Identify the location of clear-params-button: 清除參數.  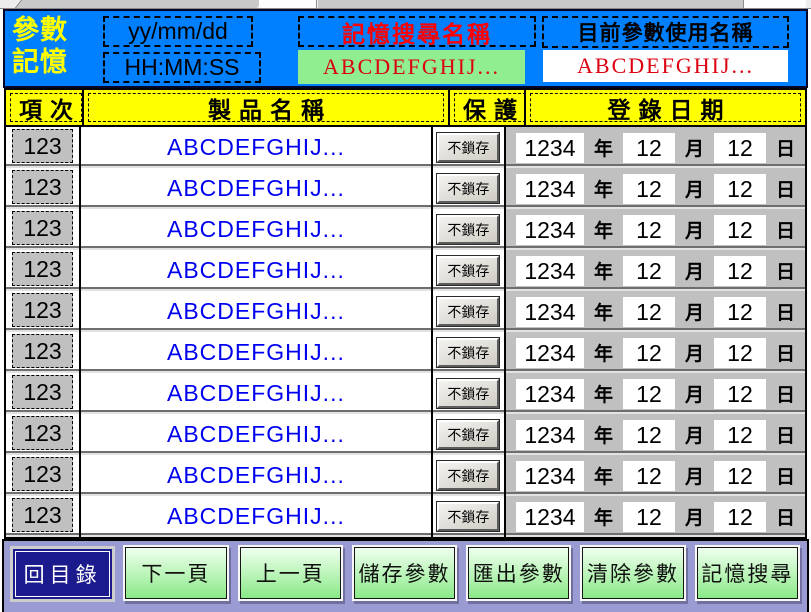
(633, 573).